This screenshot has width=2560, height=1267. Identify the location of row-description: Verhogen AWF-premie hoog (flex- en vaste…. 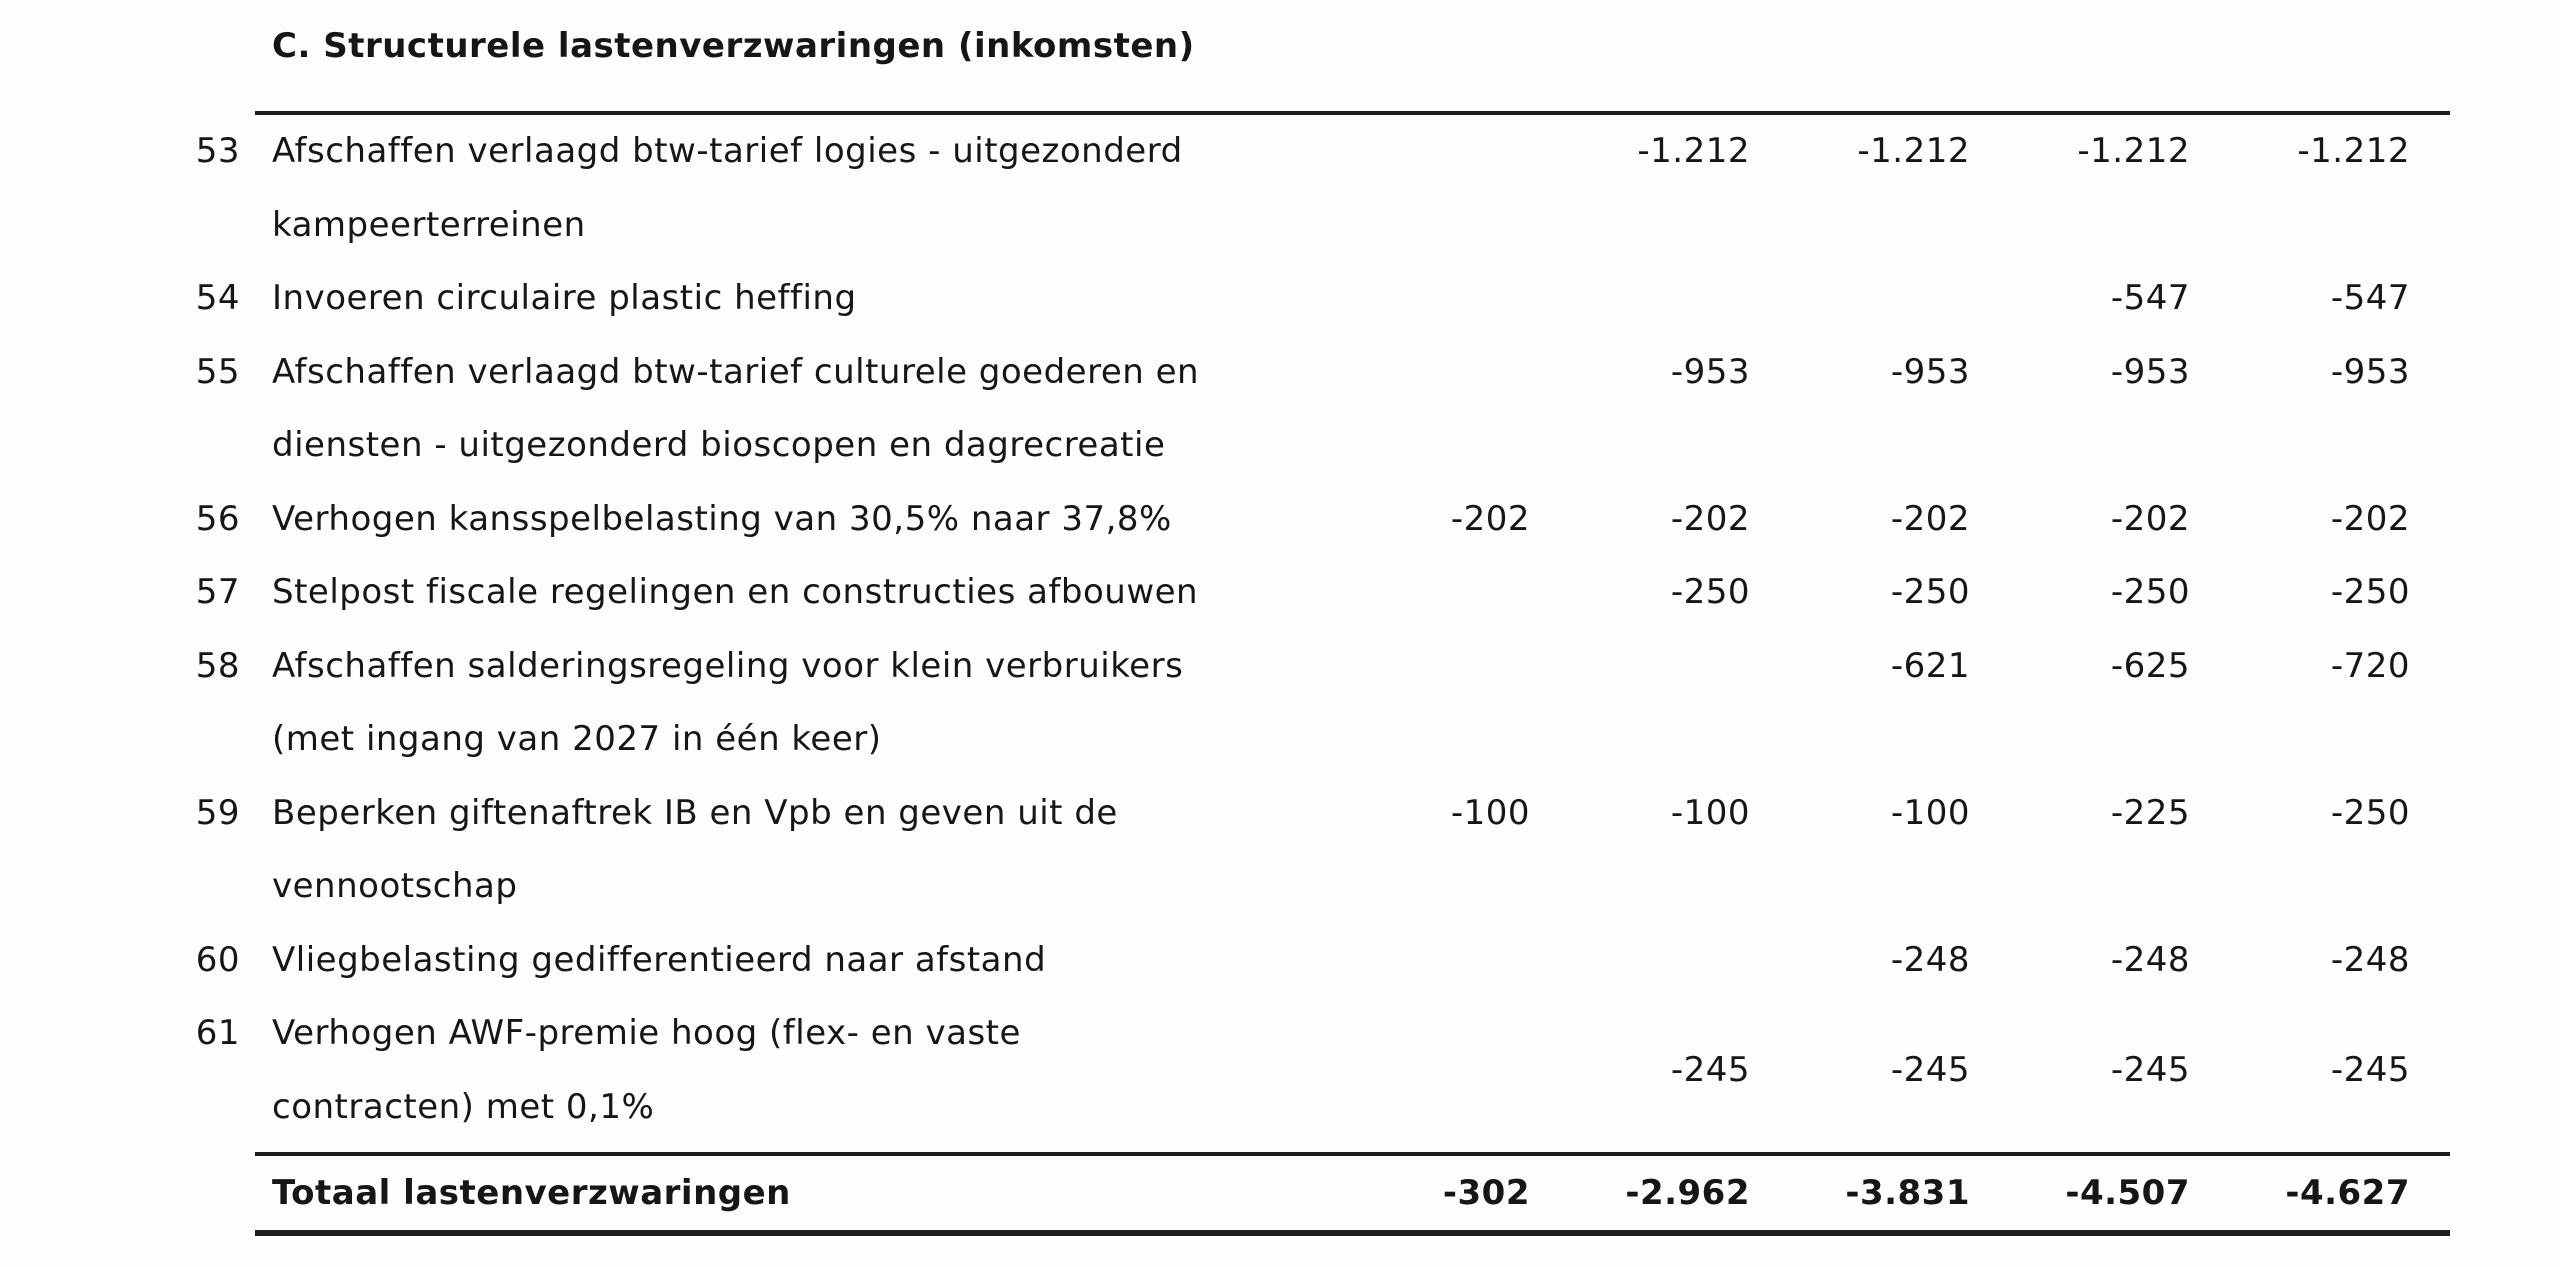
(811, 1070).